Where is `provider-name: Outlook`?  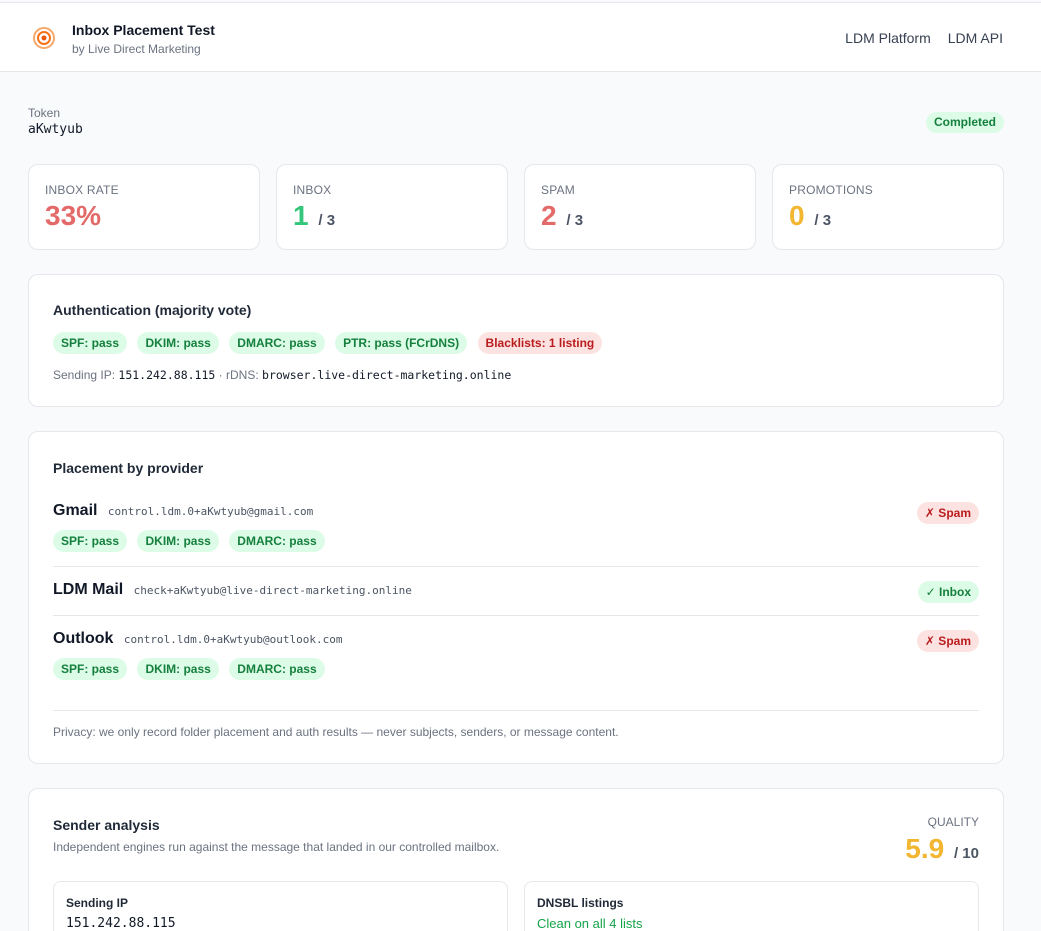
provider-name: Outlook is located at coordinates (83, 638).